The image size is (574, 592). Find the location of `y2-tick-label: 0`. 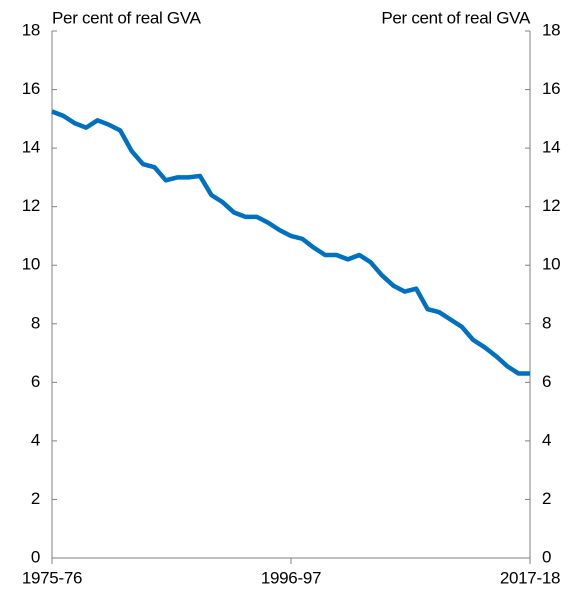

y2-tick-label: 0 is located at coordinates (546, 556).